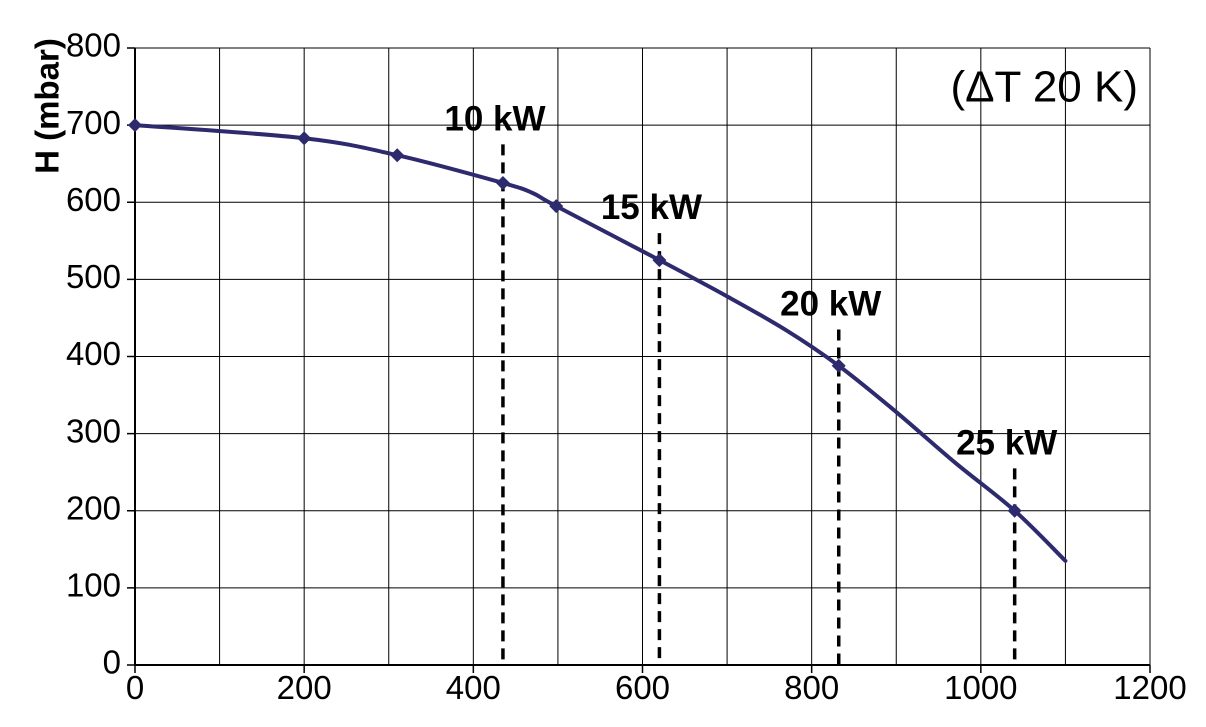 The image size is (1206, 727). Describe the element at coordinates (1044, 87) in the screenshot. I see `condition-annotation: (ΔT 20 K)` at that location.